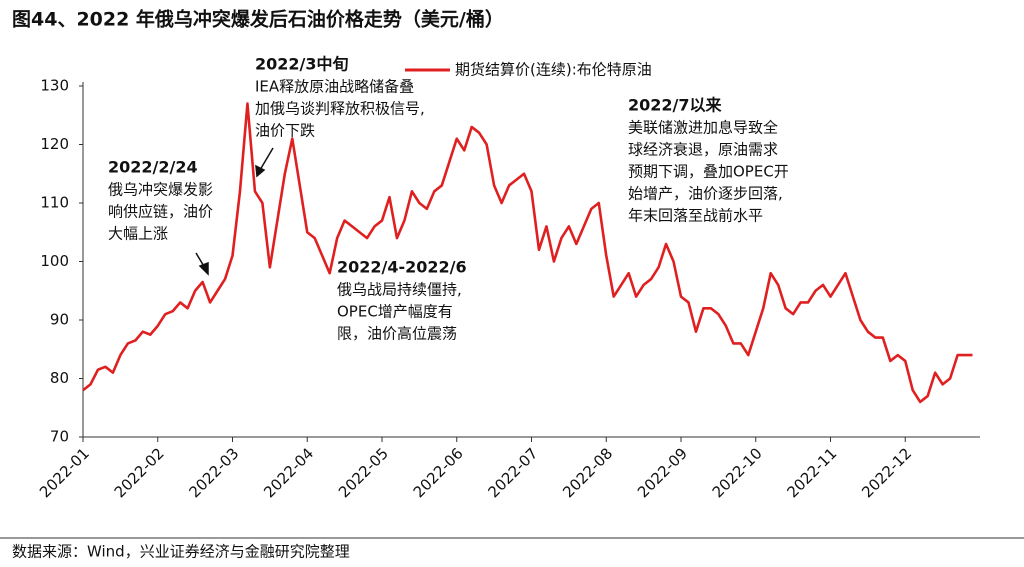 The image size is (1024, 567). What do you see at coordinates (153, 167) in the screenshot?
I see `annotation-title: 2022/2/24` at bounding box center [153, 167].